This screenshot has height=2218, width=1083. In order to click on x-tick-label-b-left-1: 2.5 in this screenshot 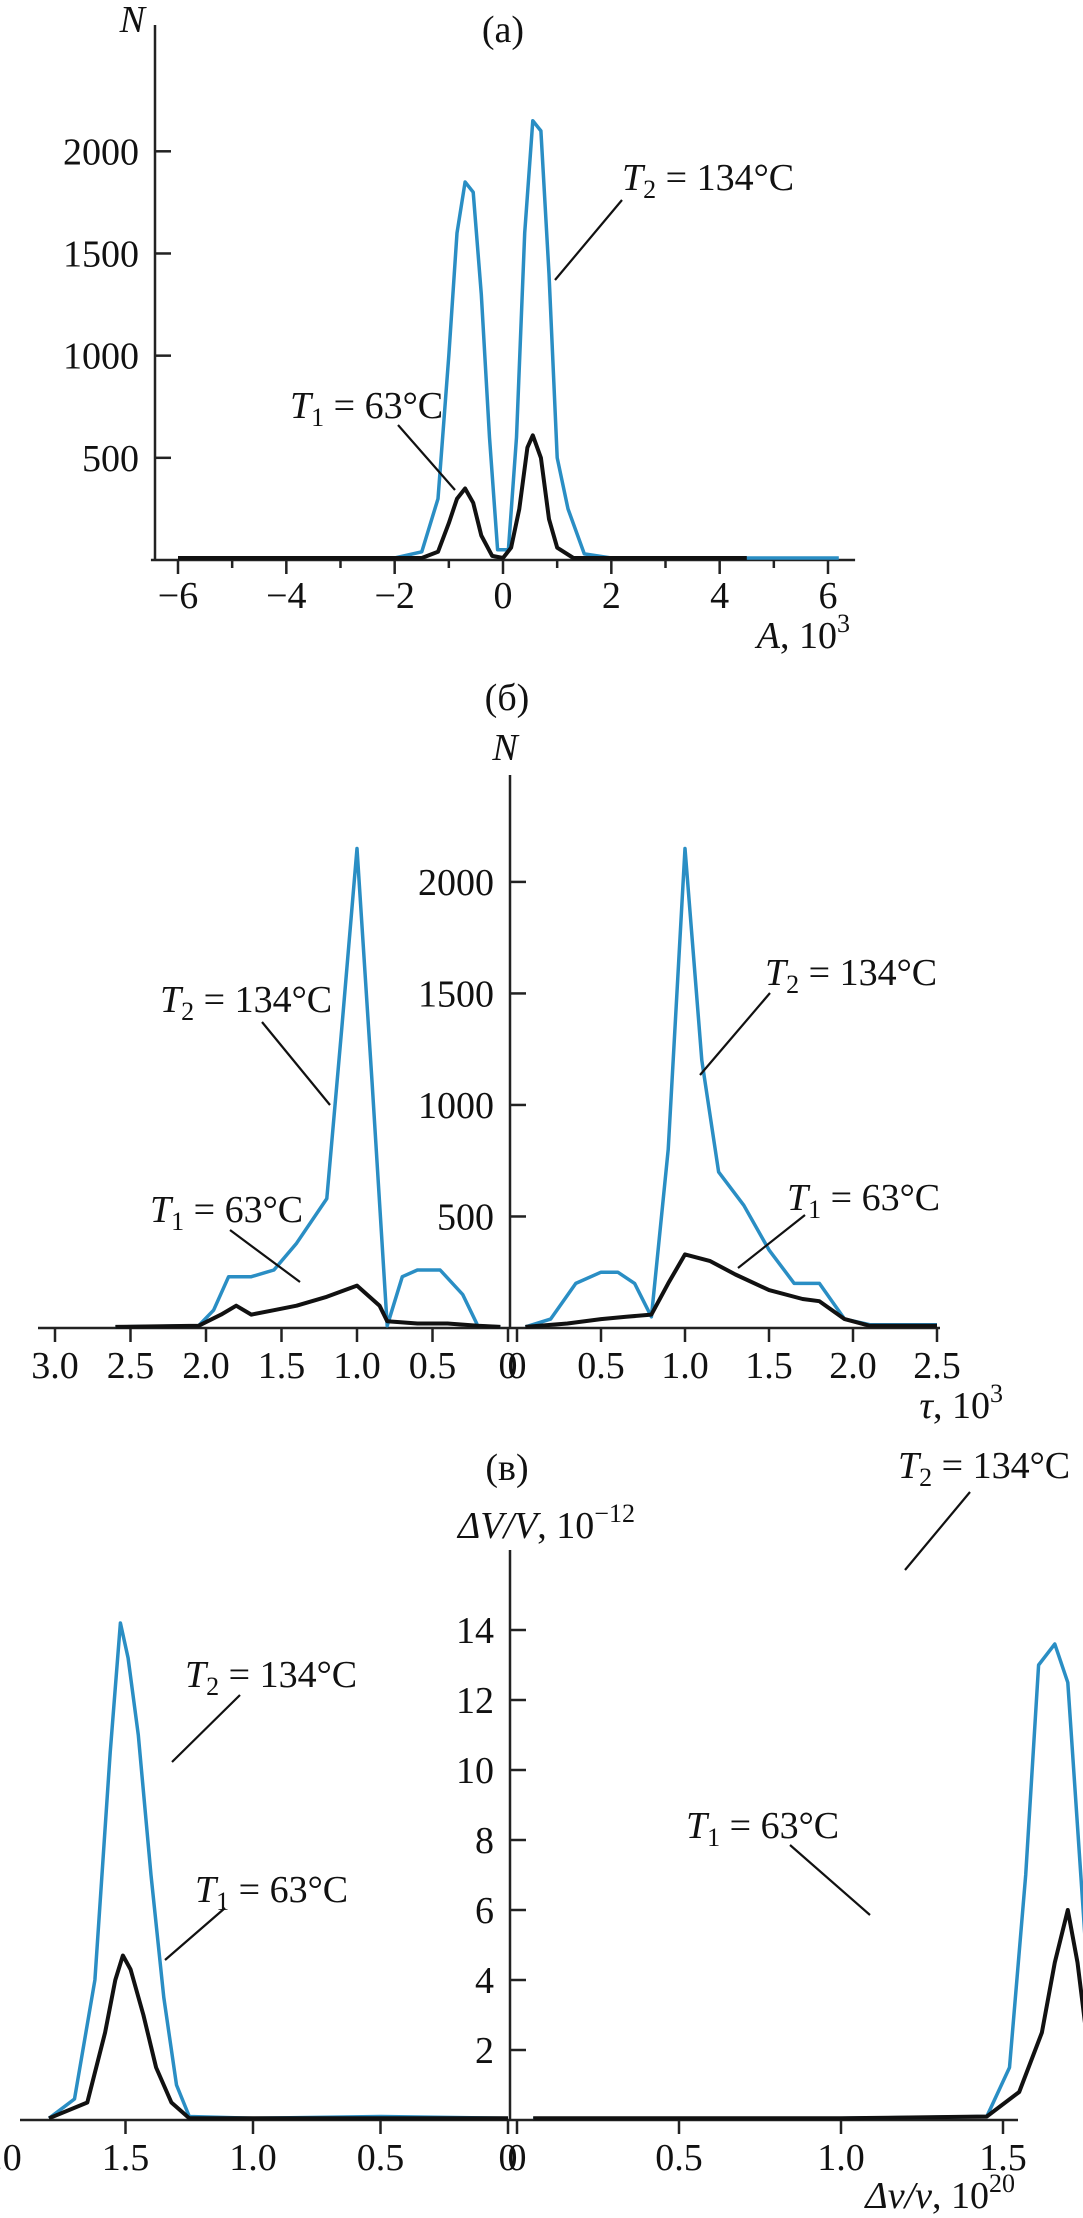, I will do `click(131, 1366)`.